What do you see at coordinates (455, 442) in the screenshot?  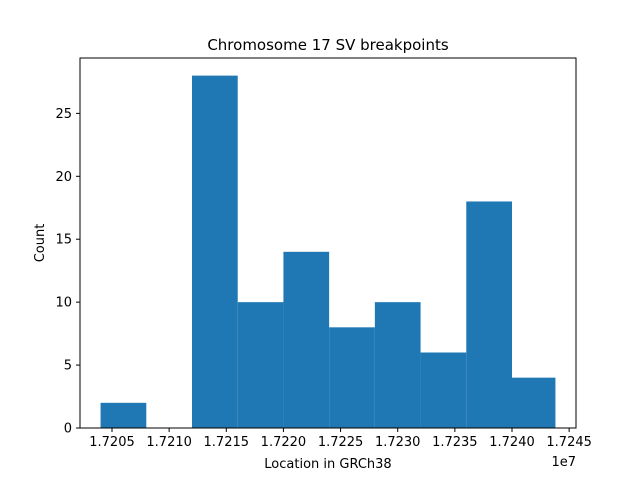 I see `x-tick-label: 1.7235` at bounding box center [455, 442].